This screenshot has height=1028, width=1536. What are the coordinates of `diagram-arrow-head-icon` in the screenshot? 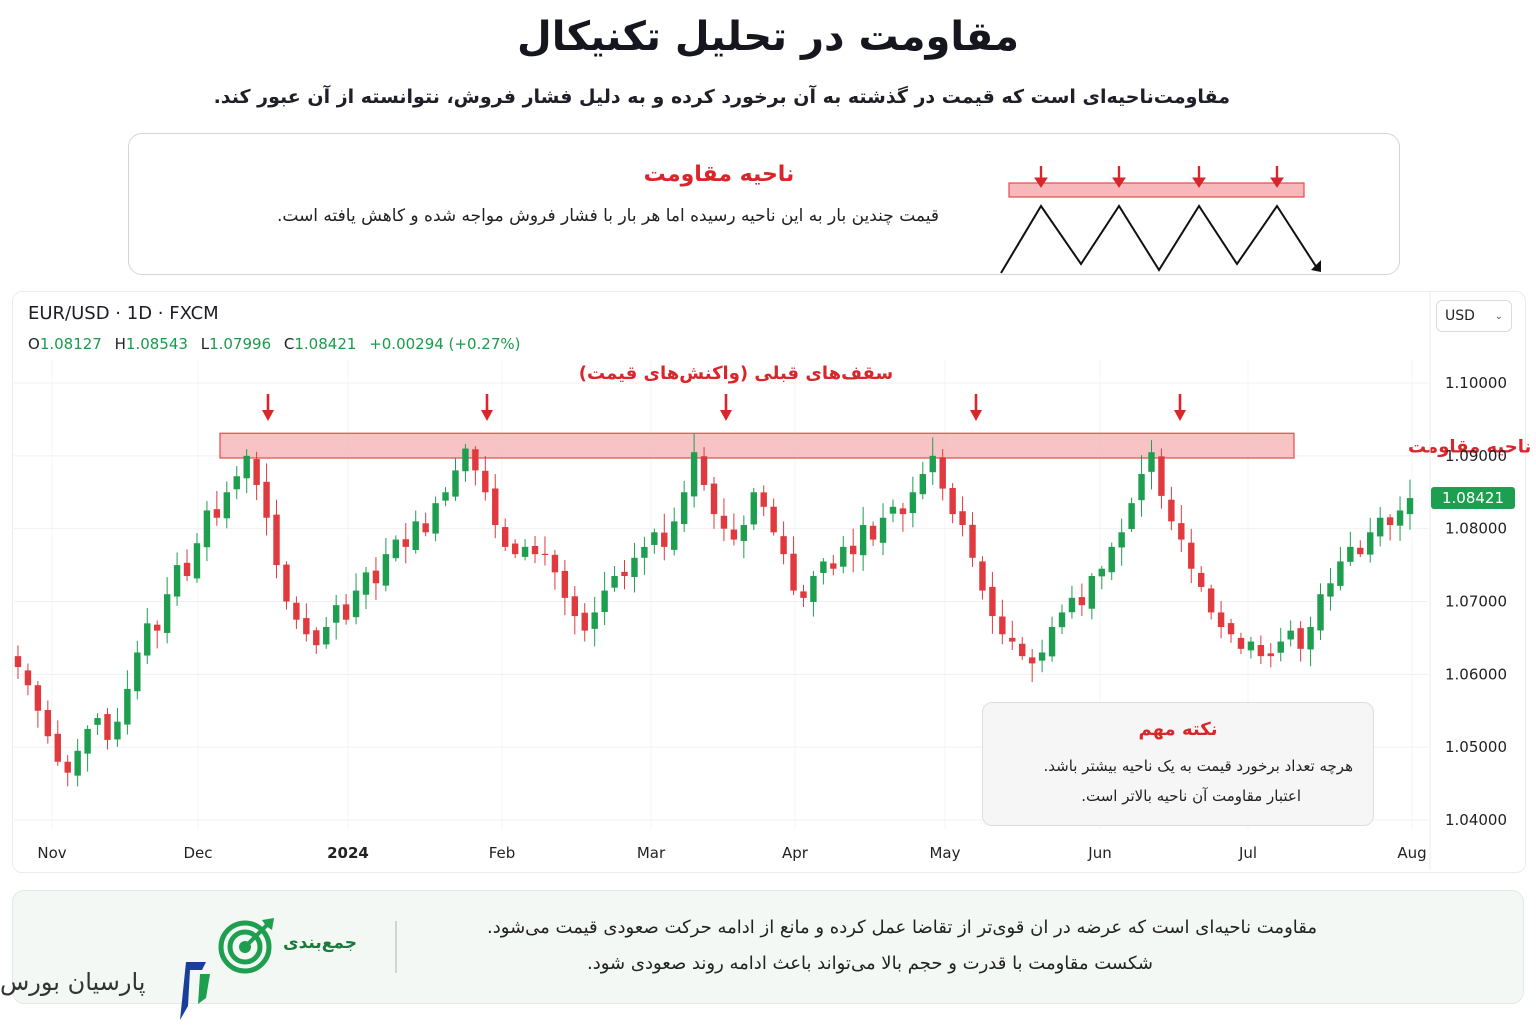 It's located at (1316, 266).